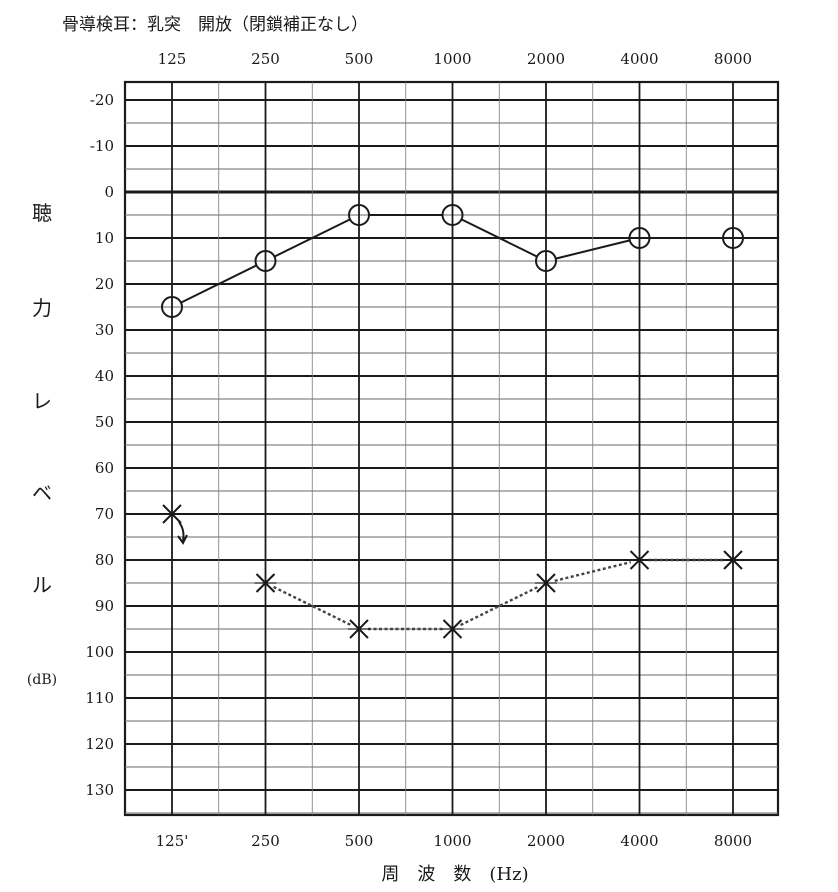  What do you see at coordinates (265, 59) in the screenshot?
I see `top-tick-label: 250` at bounding box center [265, 59].